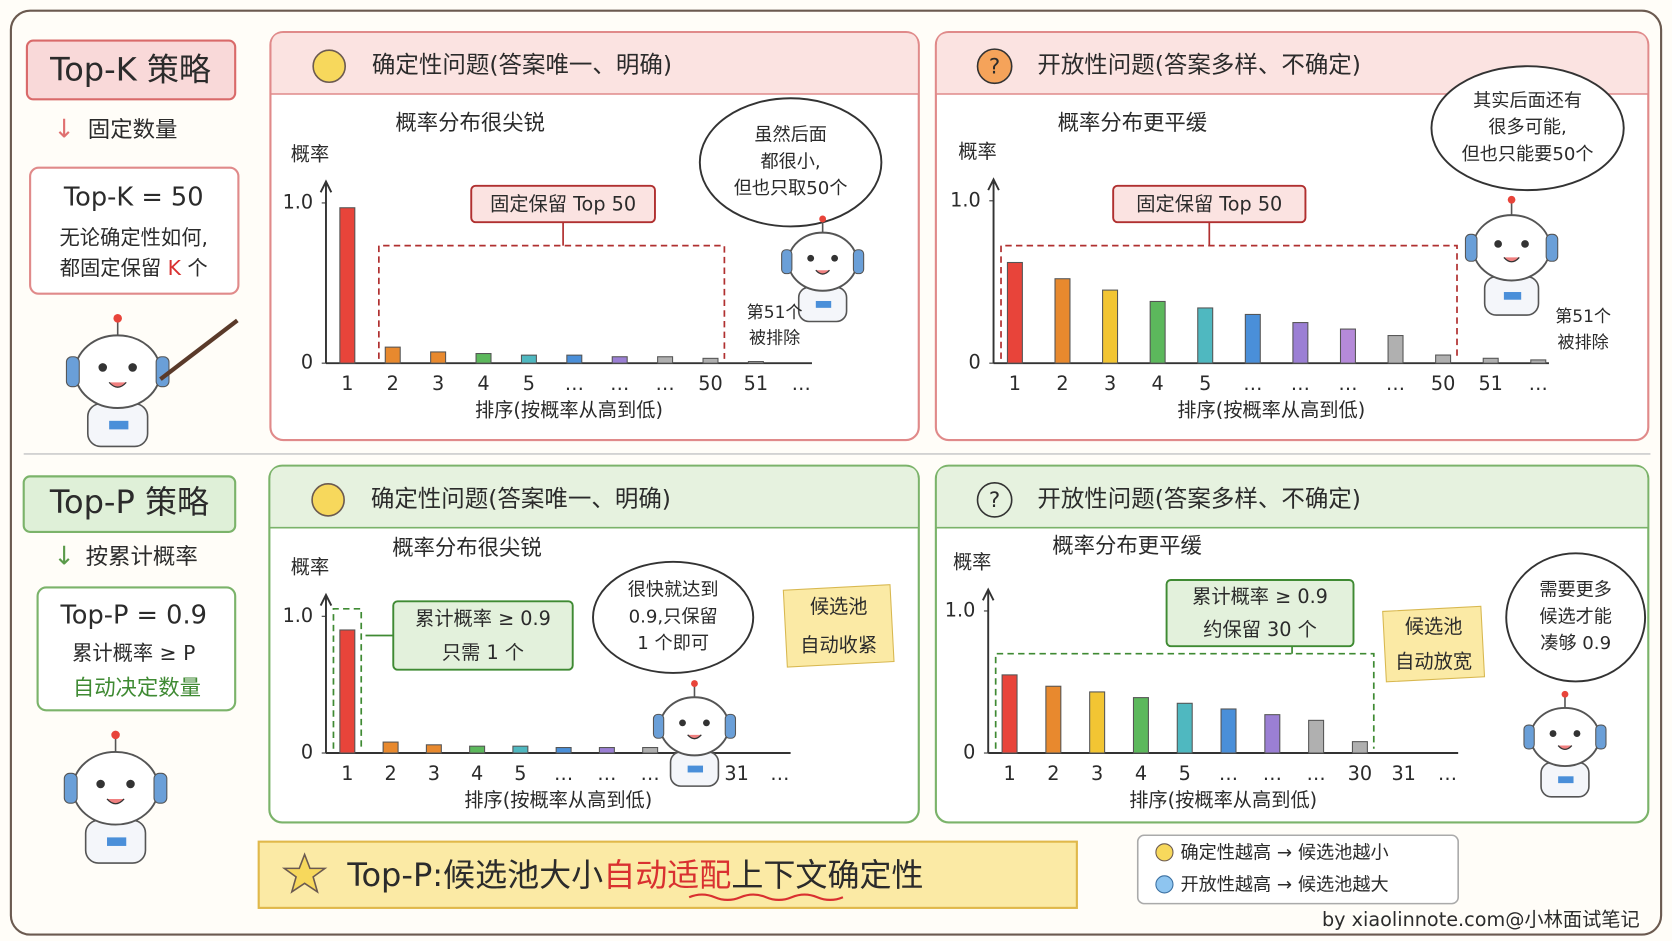  What do you see at coordinates (134, 238) in the screenshot?
I see `rule-text: 无论确定性如何,` at bounding box center [134, 238].